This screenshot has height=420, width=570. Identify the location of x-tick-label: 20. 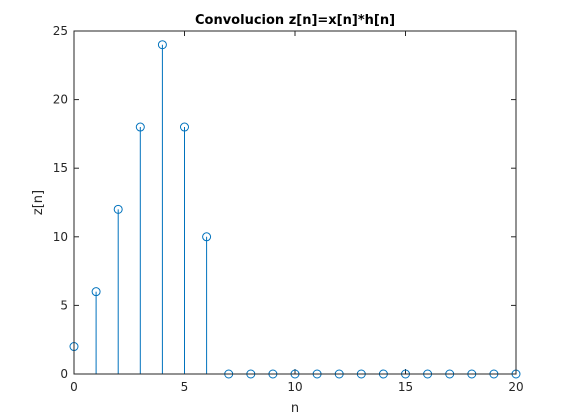
(515, 387).